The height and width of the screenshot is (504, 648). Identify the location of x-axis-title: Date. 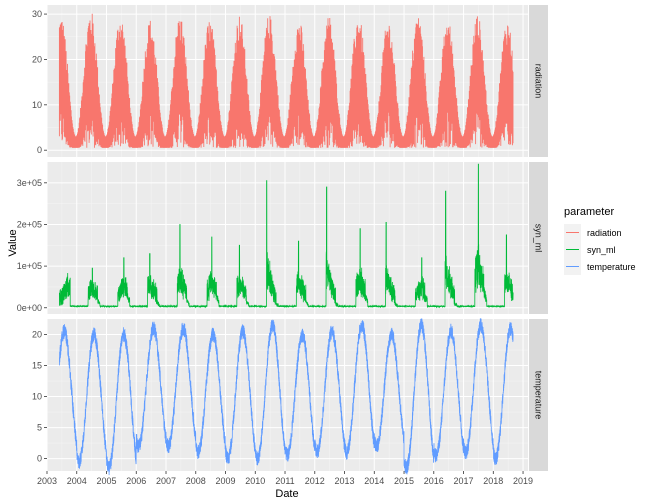
(286, 494).